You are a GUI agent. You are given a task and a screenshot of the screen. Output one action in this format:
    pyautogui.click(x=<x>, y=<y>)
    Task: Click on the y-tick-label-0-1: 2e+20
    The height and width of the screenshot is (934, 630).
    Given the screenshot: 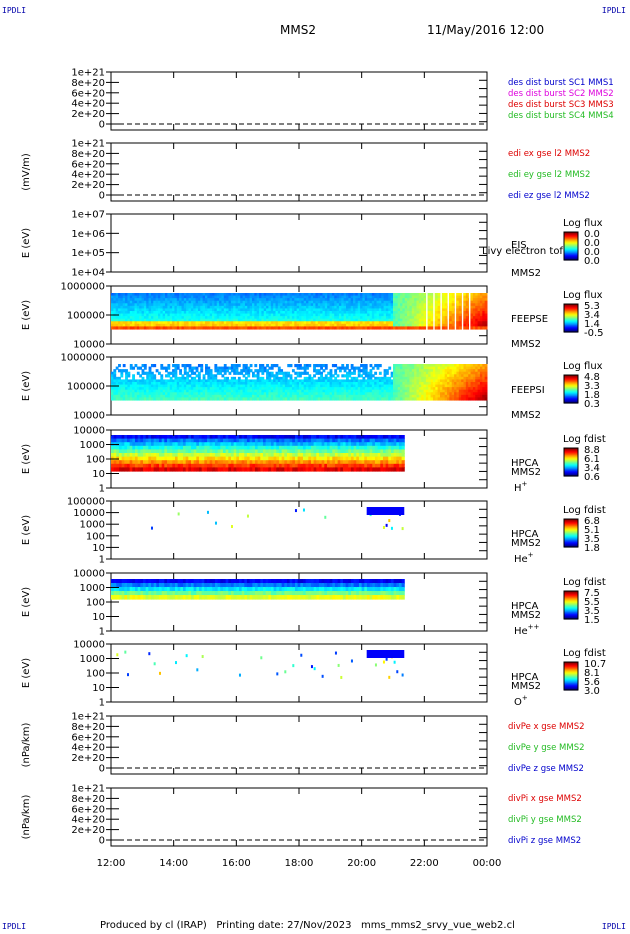 What is the action you would take?
    pyautogui.click(x=88, y=114)
    